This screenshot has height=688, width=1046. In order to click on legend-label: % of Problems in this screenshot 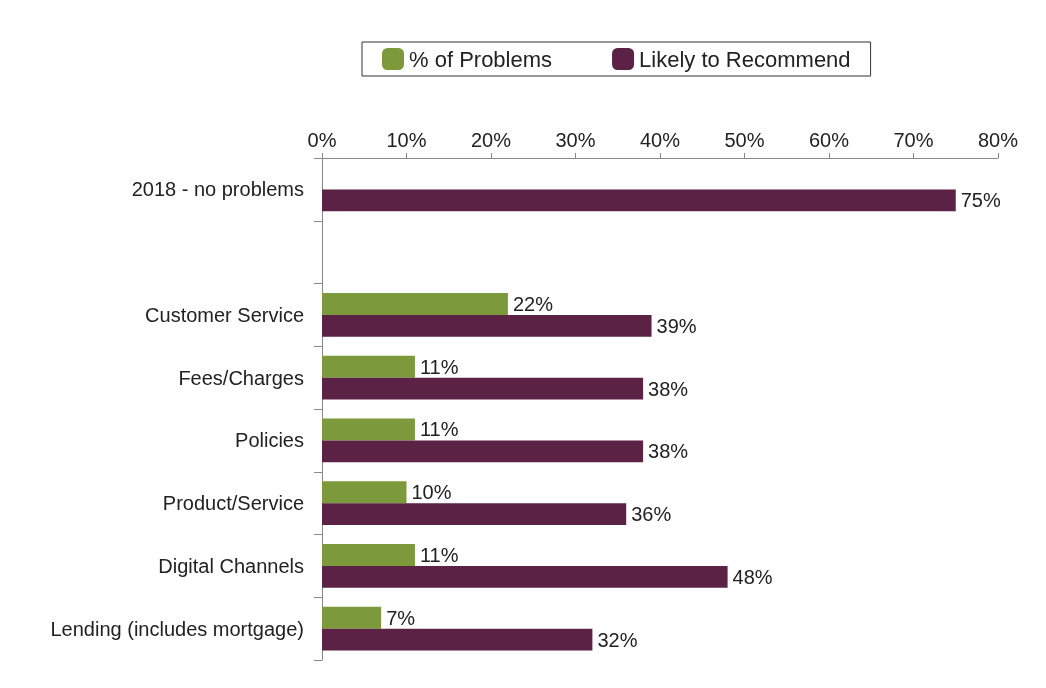, I will do `click(481, 59)`.